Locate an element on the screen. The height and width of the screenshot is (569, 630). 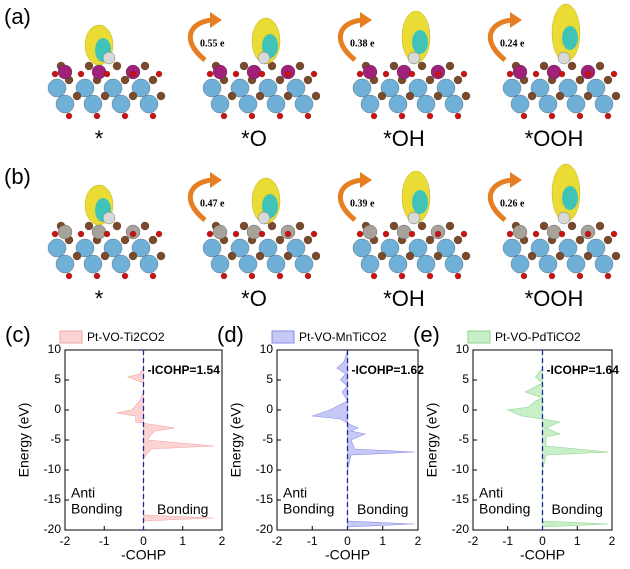
x-tick-label: 0 is located at coordinates (143, 541).